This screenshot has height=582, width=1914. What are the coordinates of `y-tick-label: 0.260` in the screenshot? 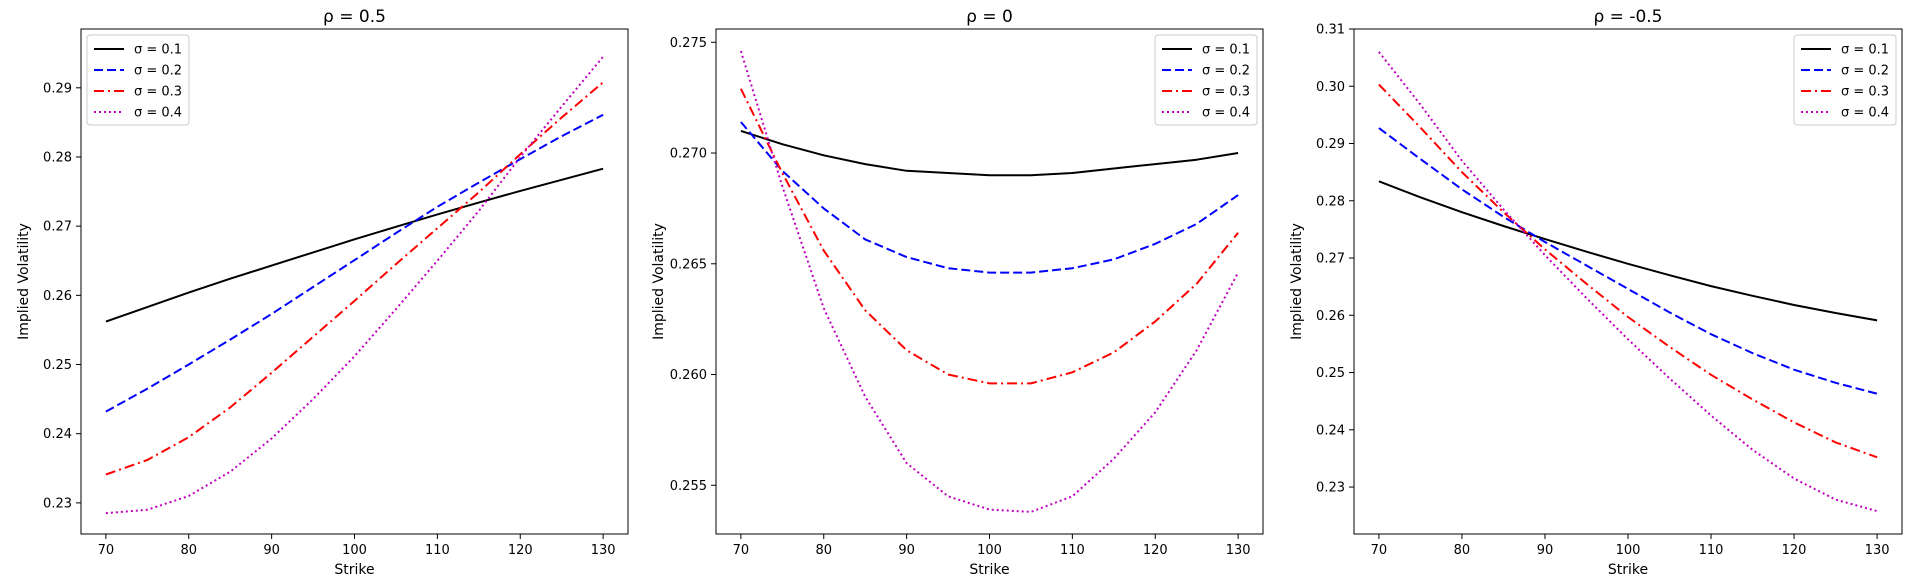 It's located at (688, 375).